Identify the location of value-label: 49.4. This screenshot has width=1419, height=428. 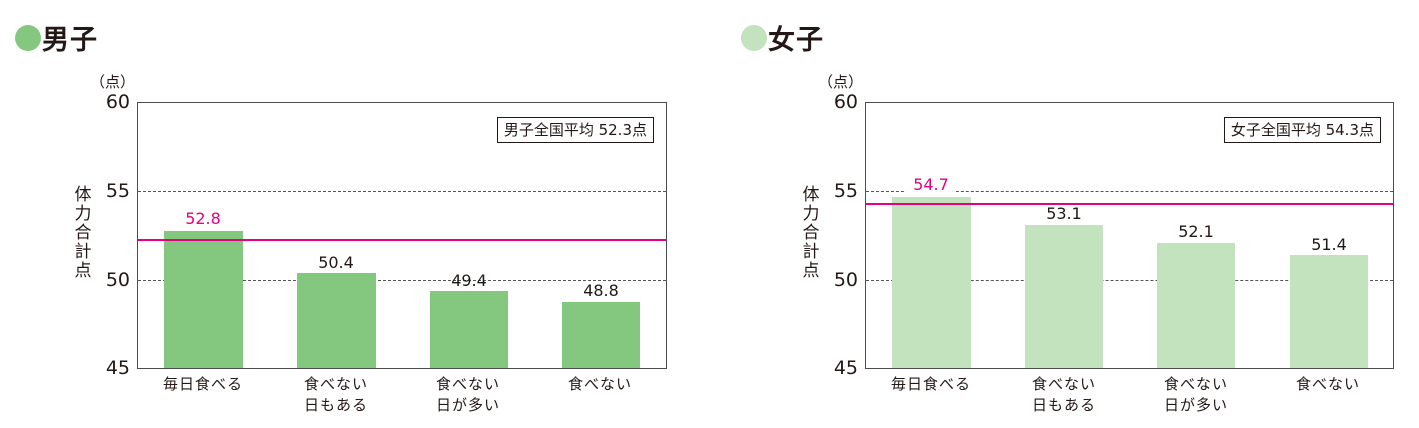
(469, 280).